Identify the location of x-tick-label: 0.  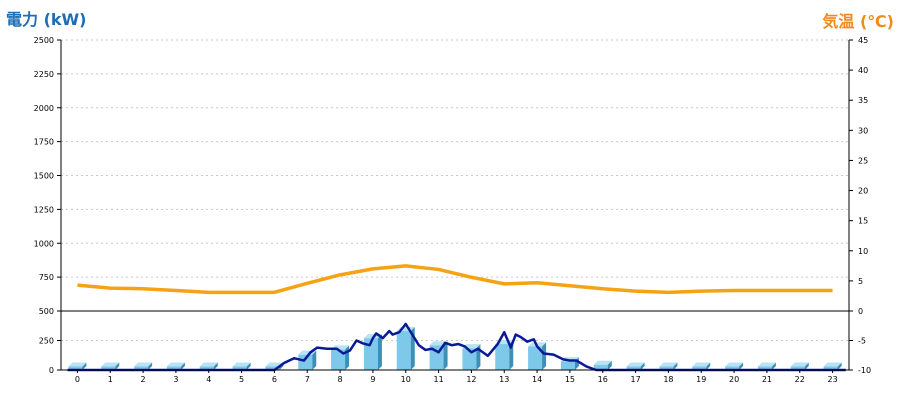
(77, 379).